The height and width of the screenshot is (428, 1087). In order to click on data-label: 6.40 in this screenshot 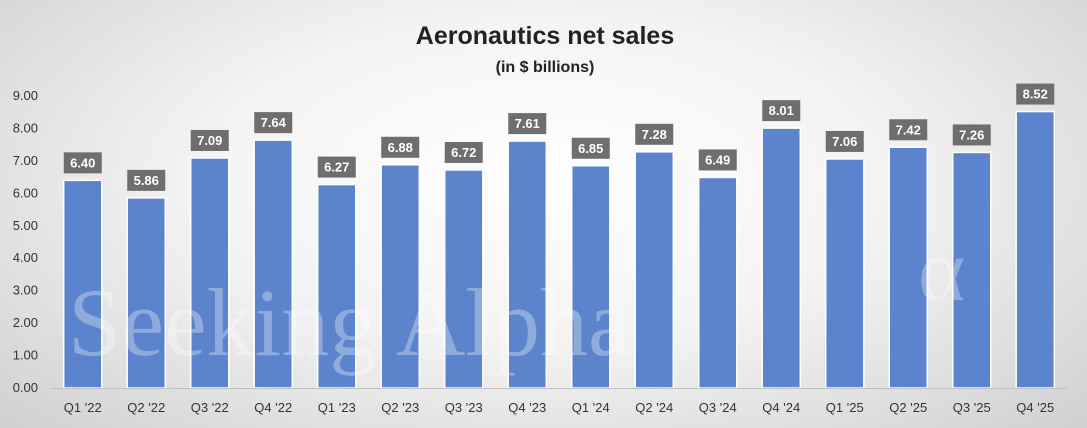, I will do `click(82, 162)`.